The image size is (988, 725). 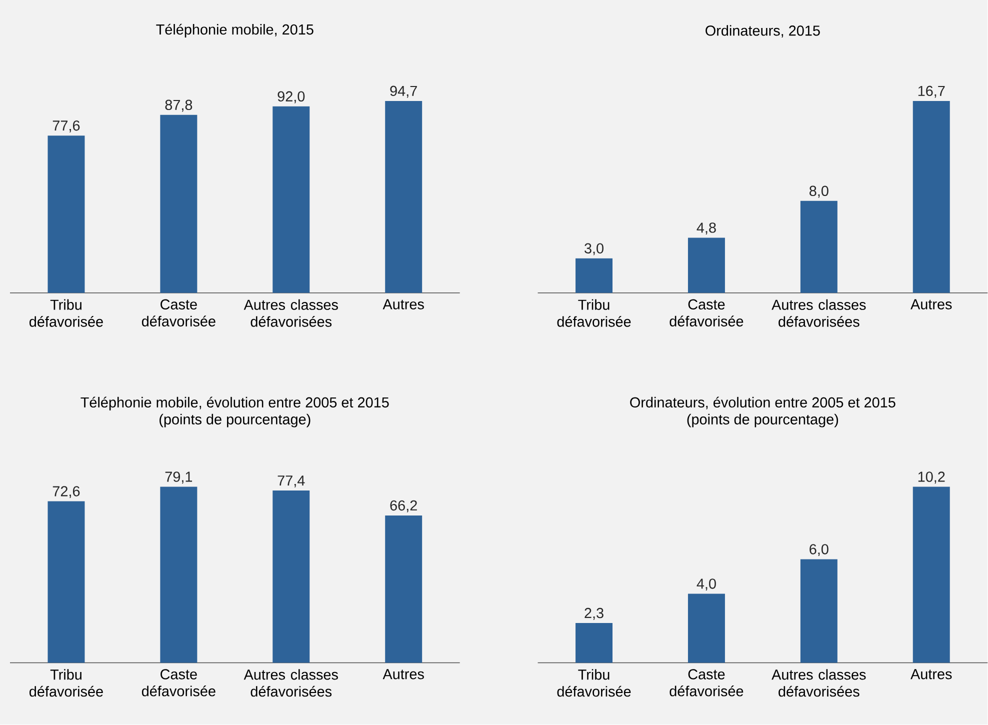 What do you see at coordinates (931, 478) in the screenshot?
I see `data-label: 10,2` at bounding box center [931, 478].